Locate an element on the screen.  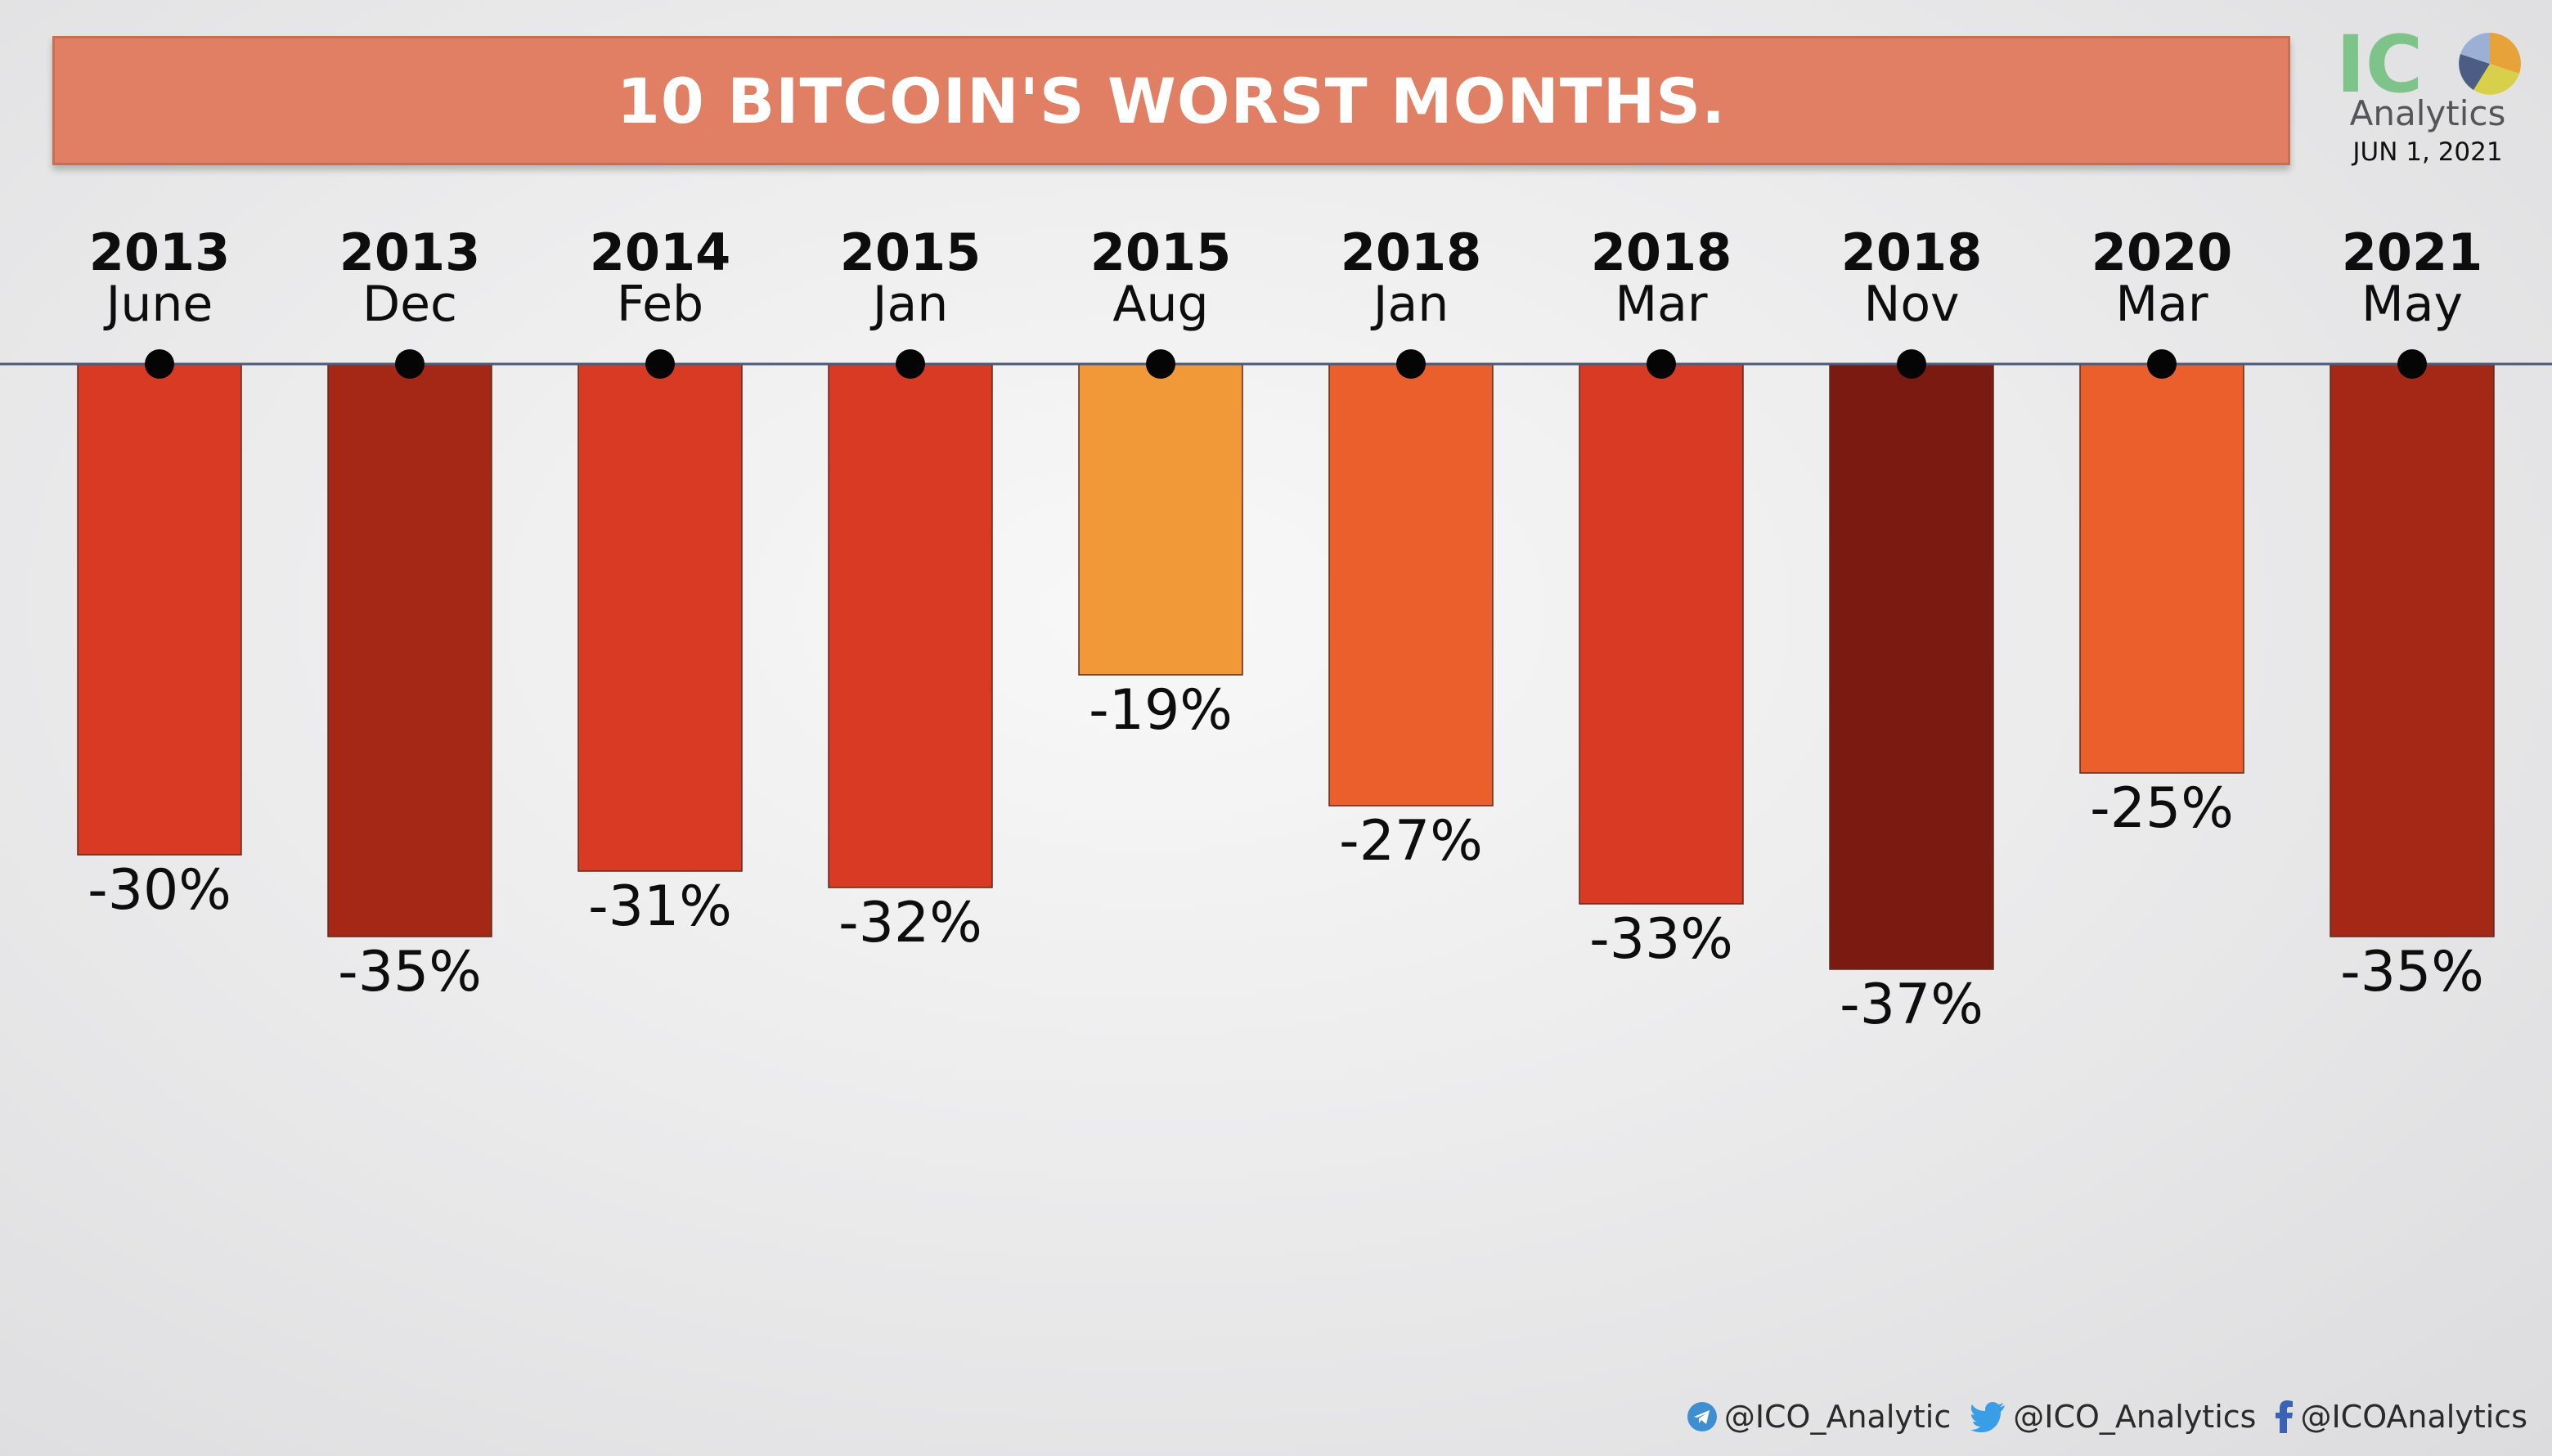
logo-subtitle: Analytics is located at coordinates (2427, 113).